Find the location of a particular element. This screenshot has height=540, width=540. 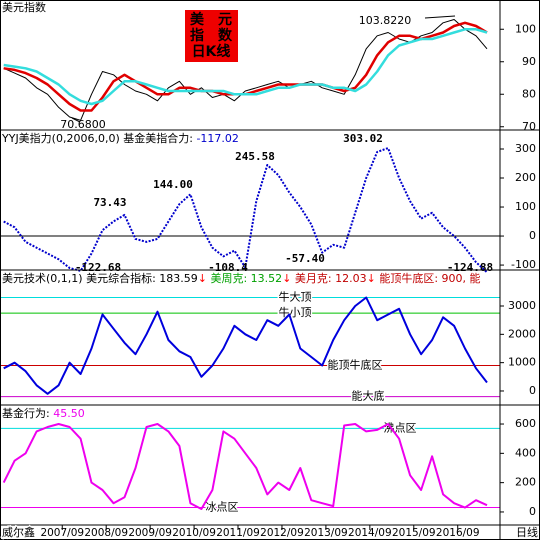

panel-title: 基金行为: 45.50 is located at coordinates (43, 413).